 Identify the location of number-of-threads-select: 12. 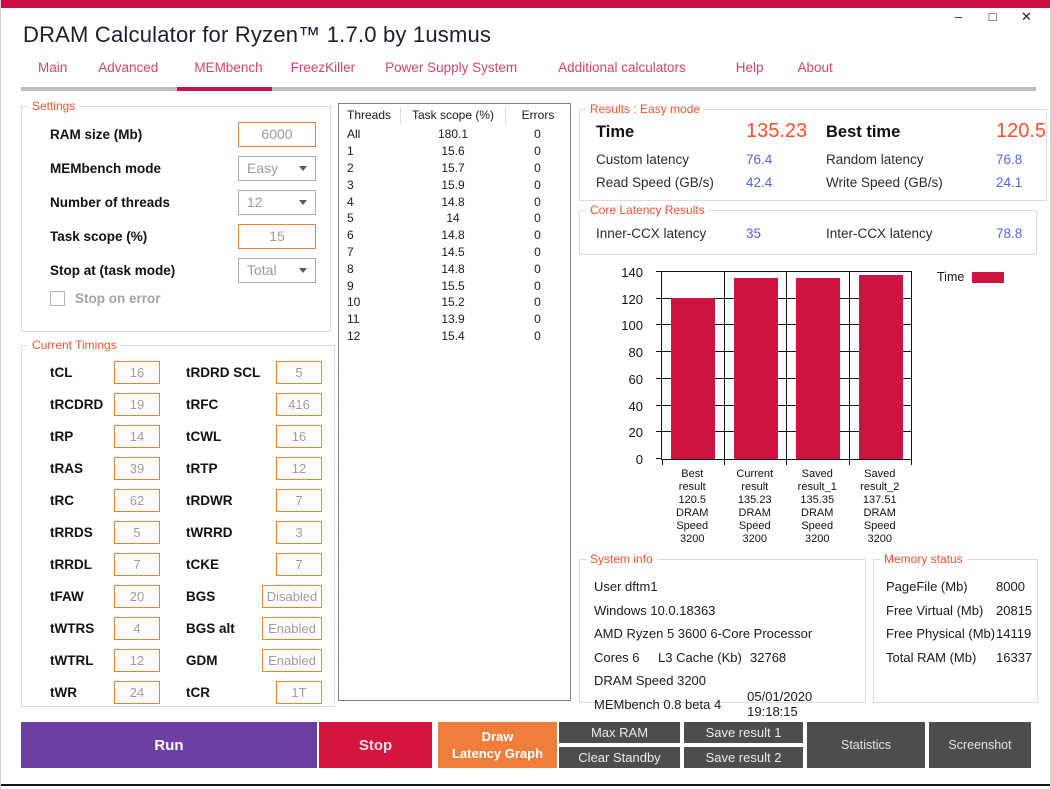
(277, 202).